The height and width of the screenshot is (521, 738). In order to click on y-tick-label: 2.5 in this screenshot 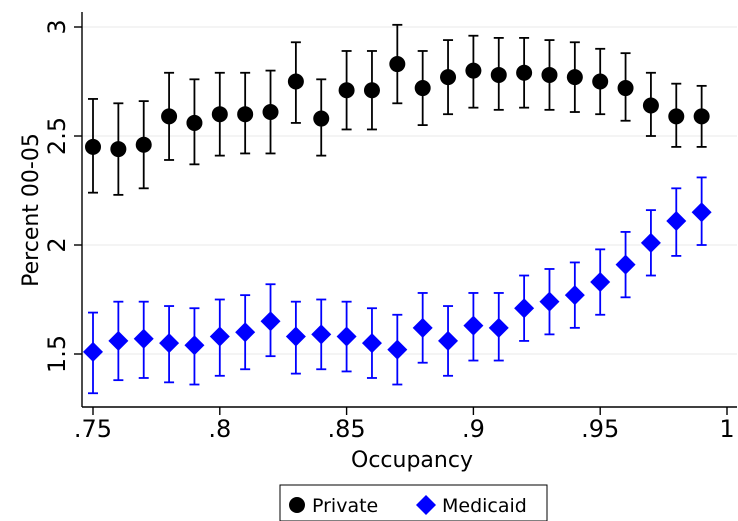, I will do `click(57, 136)`.